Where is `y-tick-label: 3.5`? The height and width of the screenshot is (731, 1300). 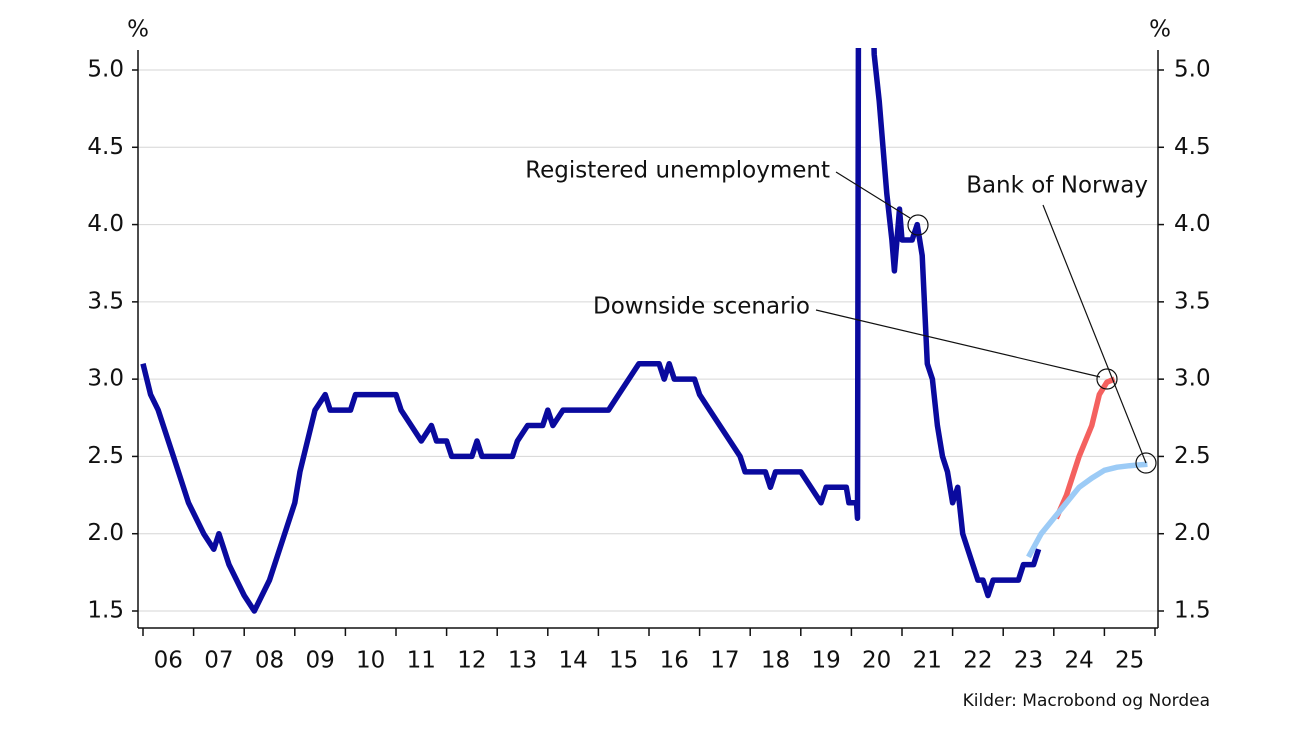 y-tick-label: 3.5 is located at coordinates (105, 301).